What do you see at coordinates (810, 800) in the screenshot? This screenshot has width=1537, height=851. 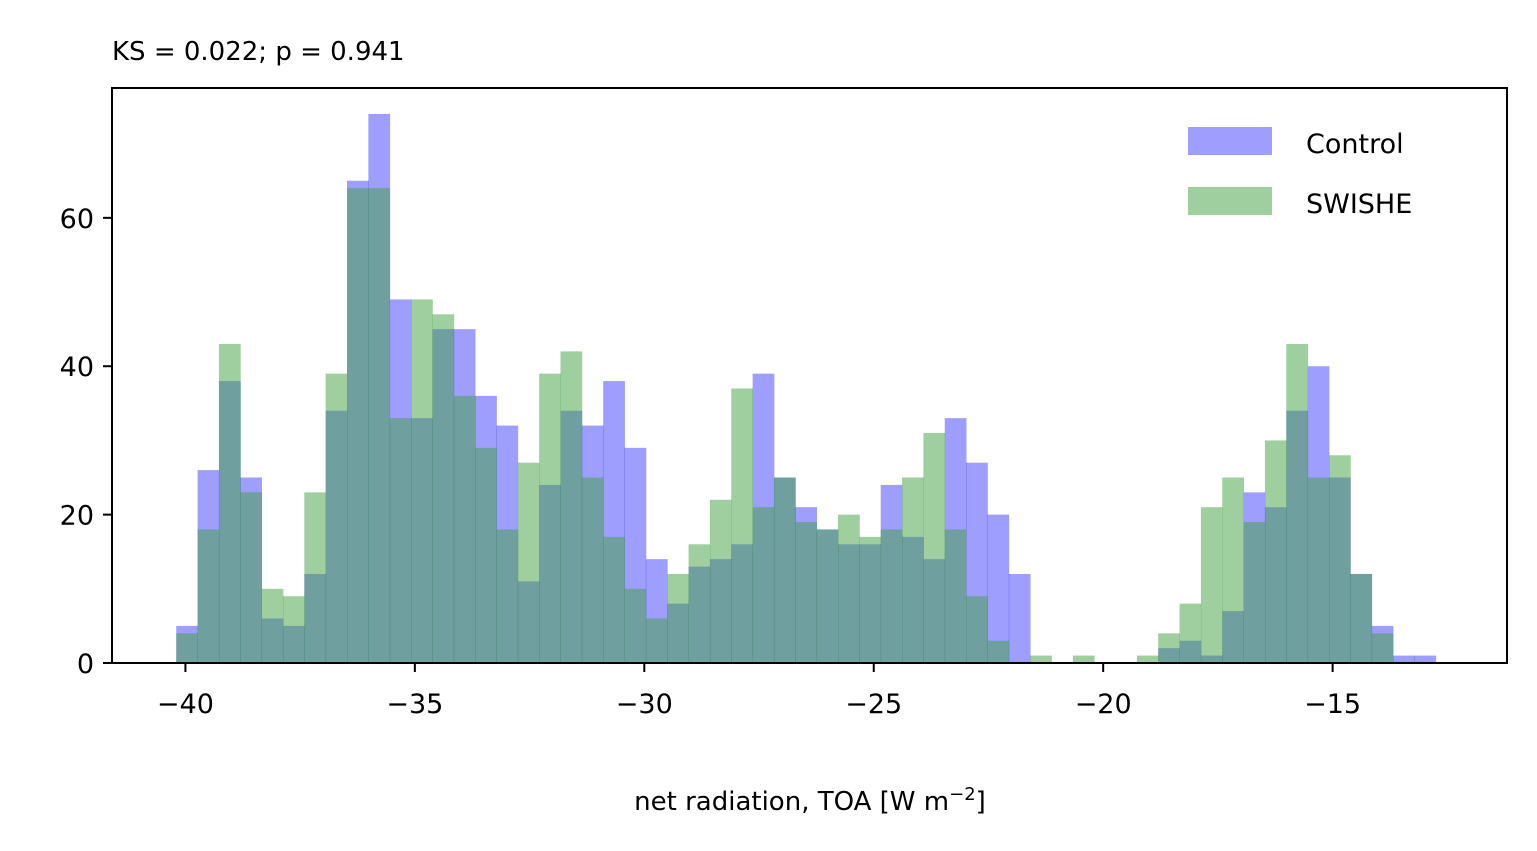 I see `x-axis-label: net radiation, TOA [W m−2]` at bounding box center [810, 800].